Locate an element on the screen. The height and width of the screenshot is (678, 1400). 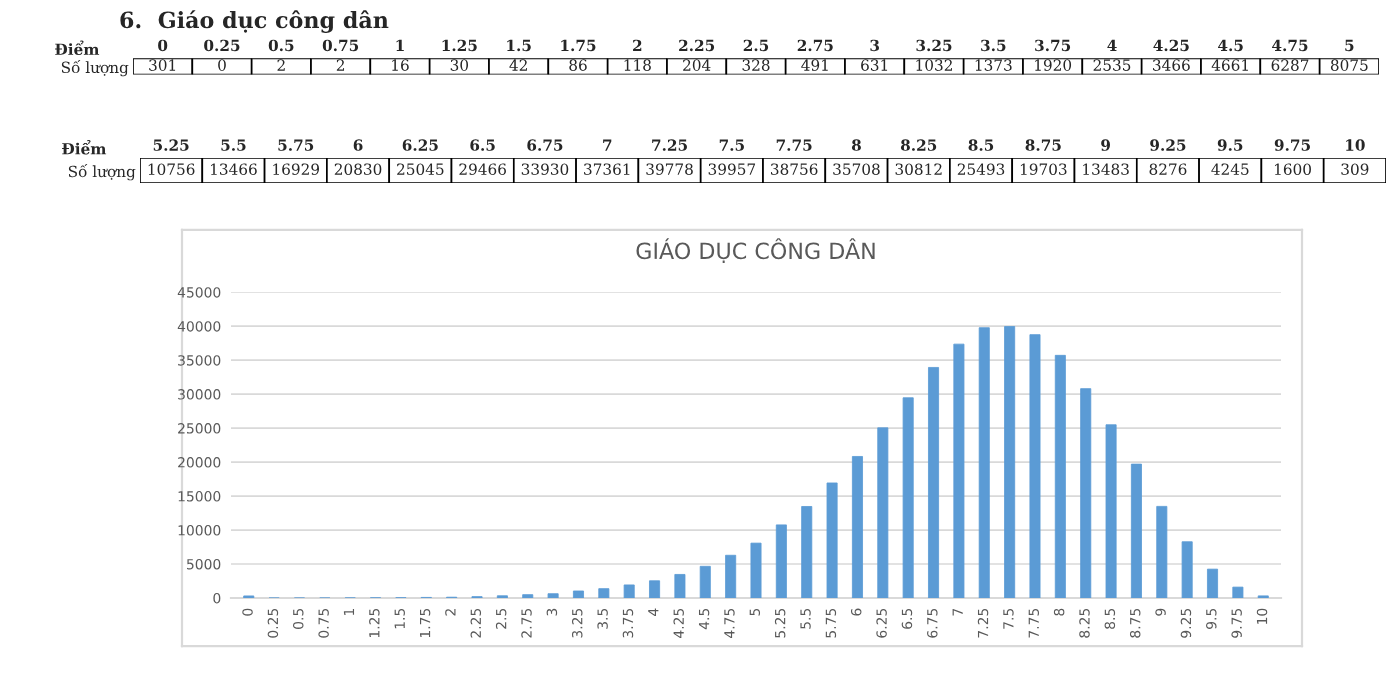
chart-title: GIÁO DỤC CÔNG DÂN is located at coordinates (755, 250).